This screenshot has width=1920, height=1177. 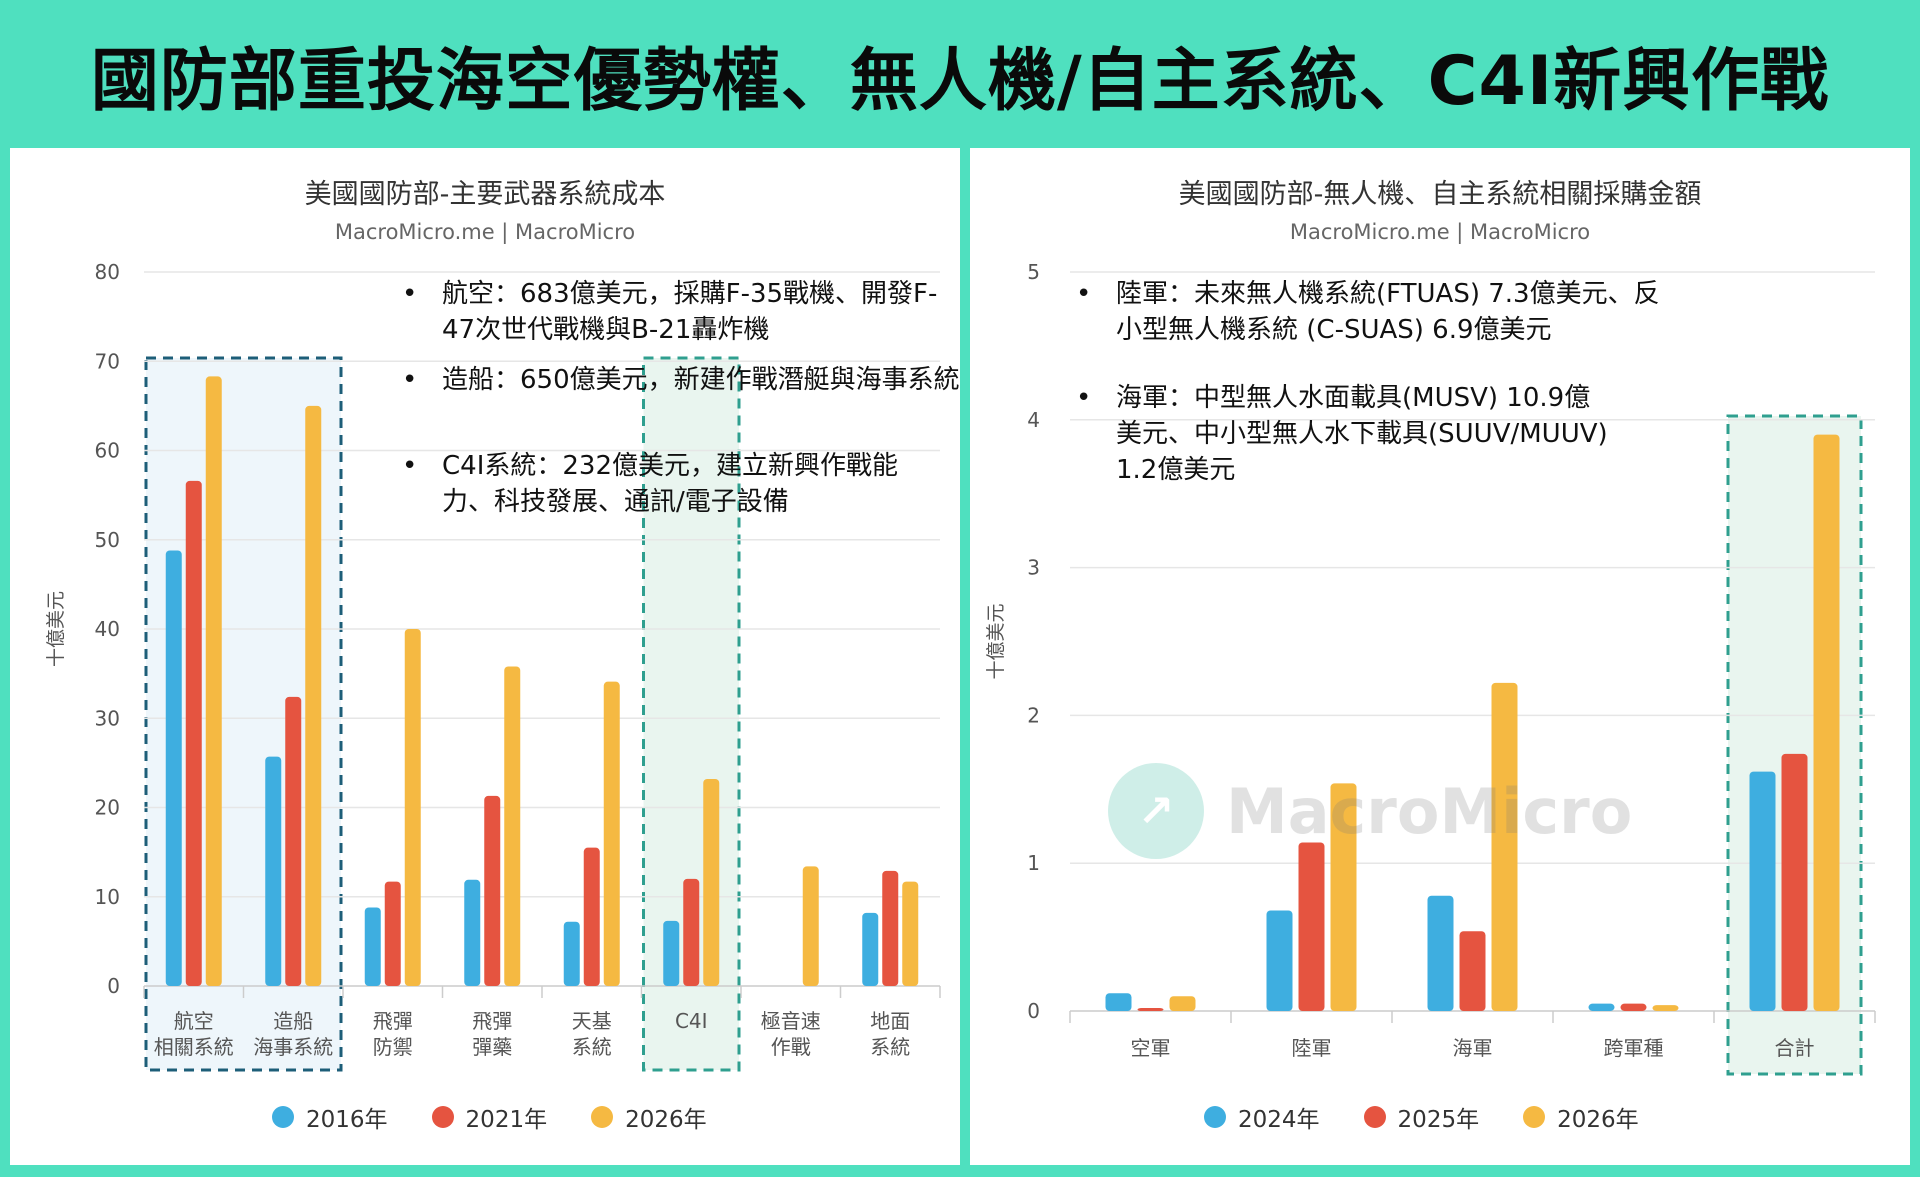 What do you see at coordinates (1279, 1120) in the screenshot?
I see `legend-label: 2024年` at bounding box center [1279, 1120].